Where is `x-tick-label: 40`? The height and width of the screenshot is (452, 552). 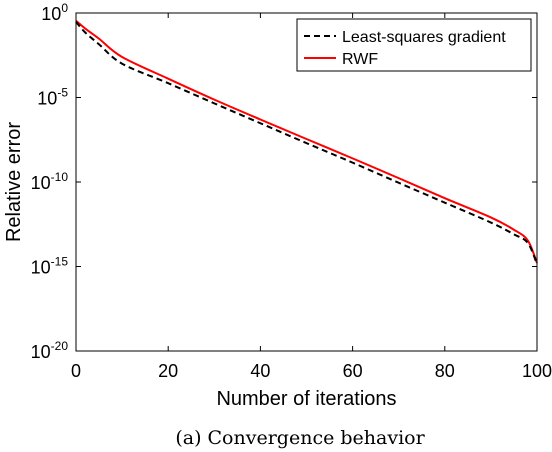
x-tick-label: 40 is located at coordinates (260, 371).